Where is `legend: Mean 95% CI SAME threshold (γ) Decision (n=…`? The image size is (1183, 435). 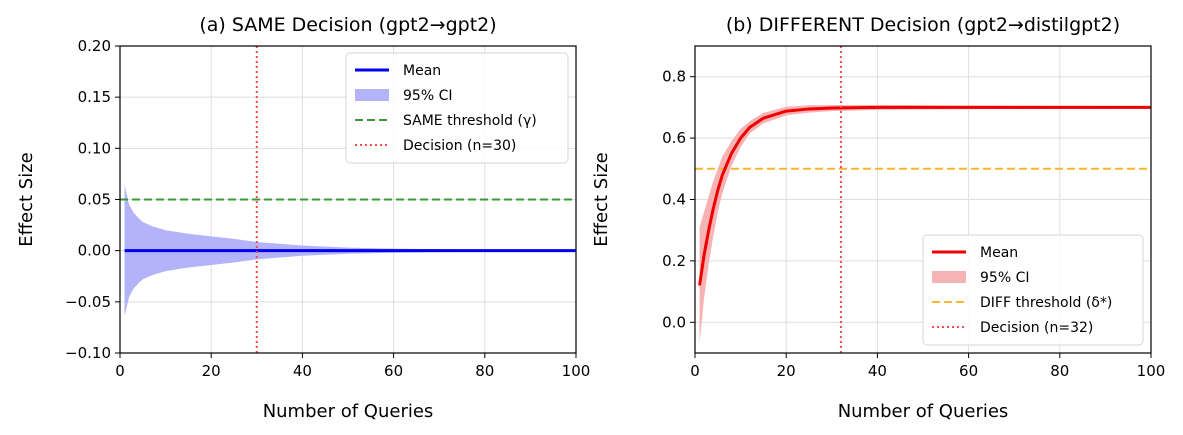 legend: Mean 95% CI SAME threshold (γ) Decision (n=… is located at coordinates (457, 108).